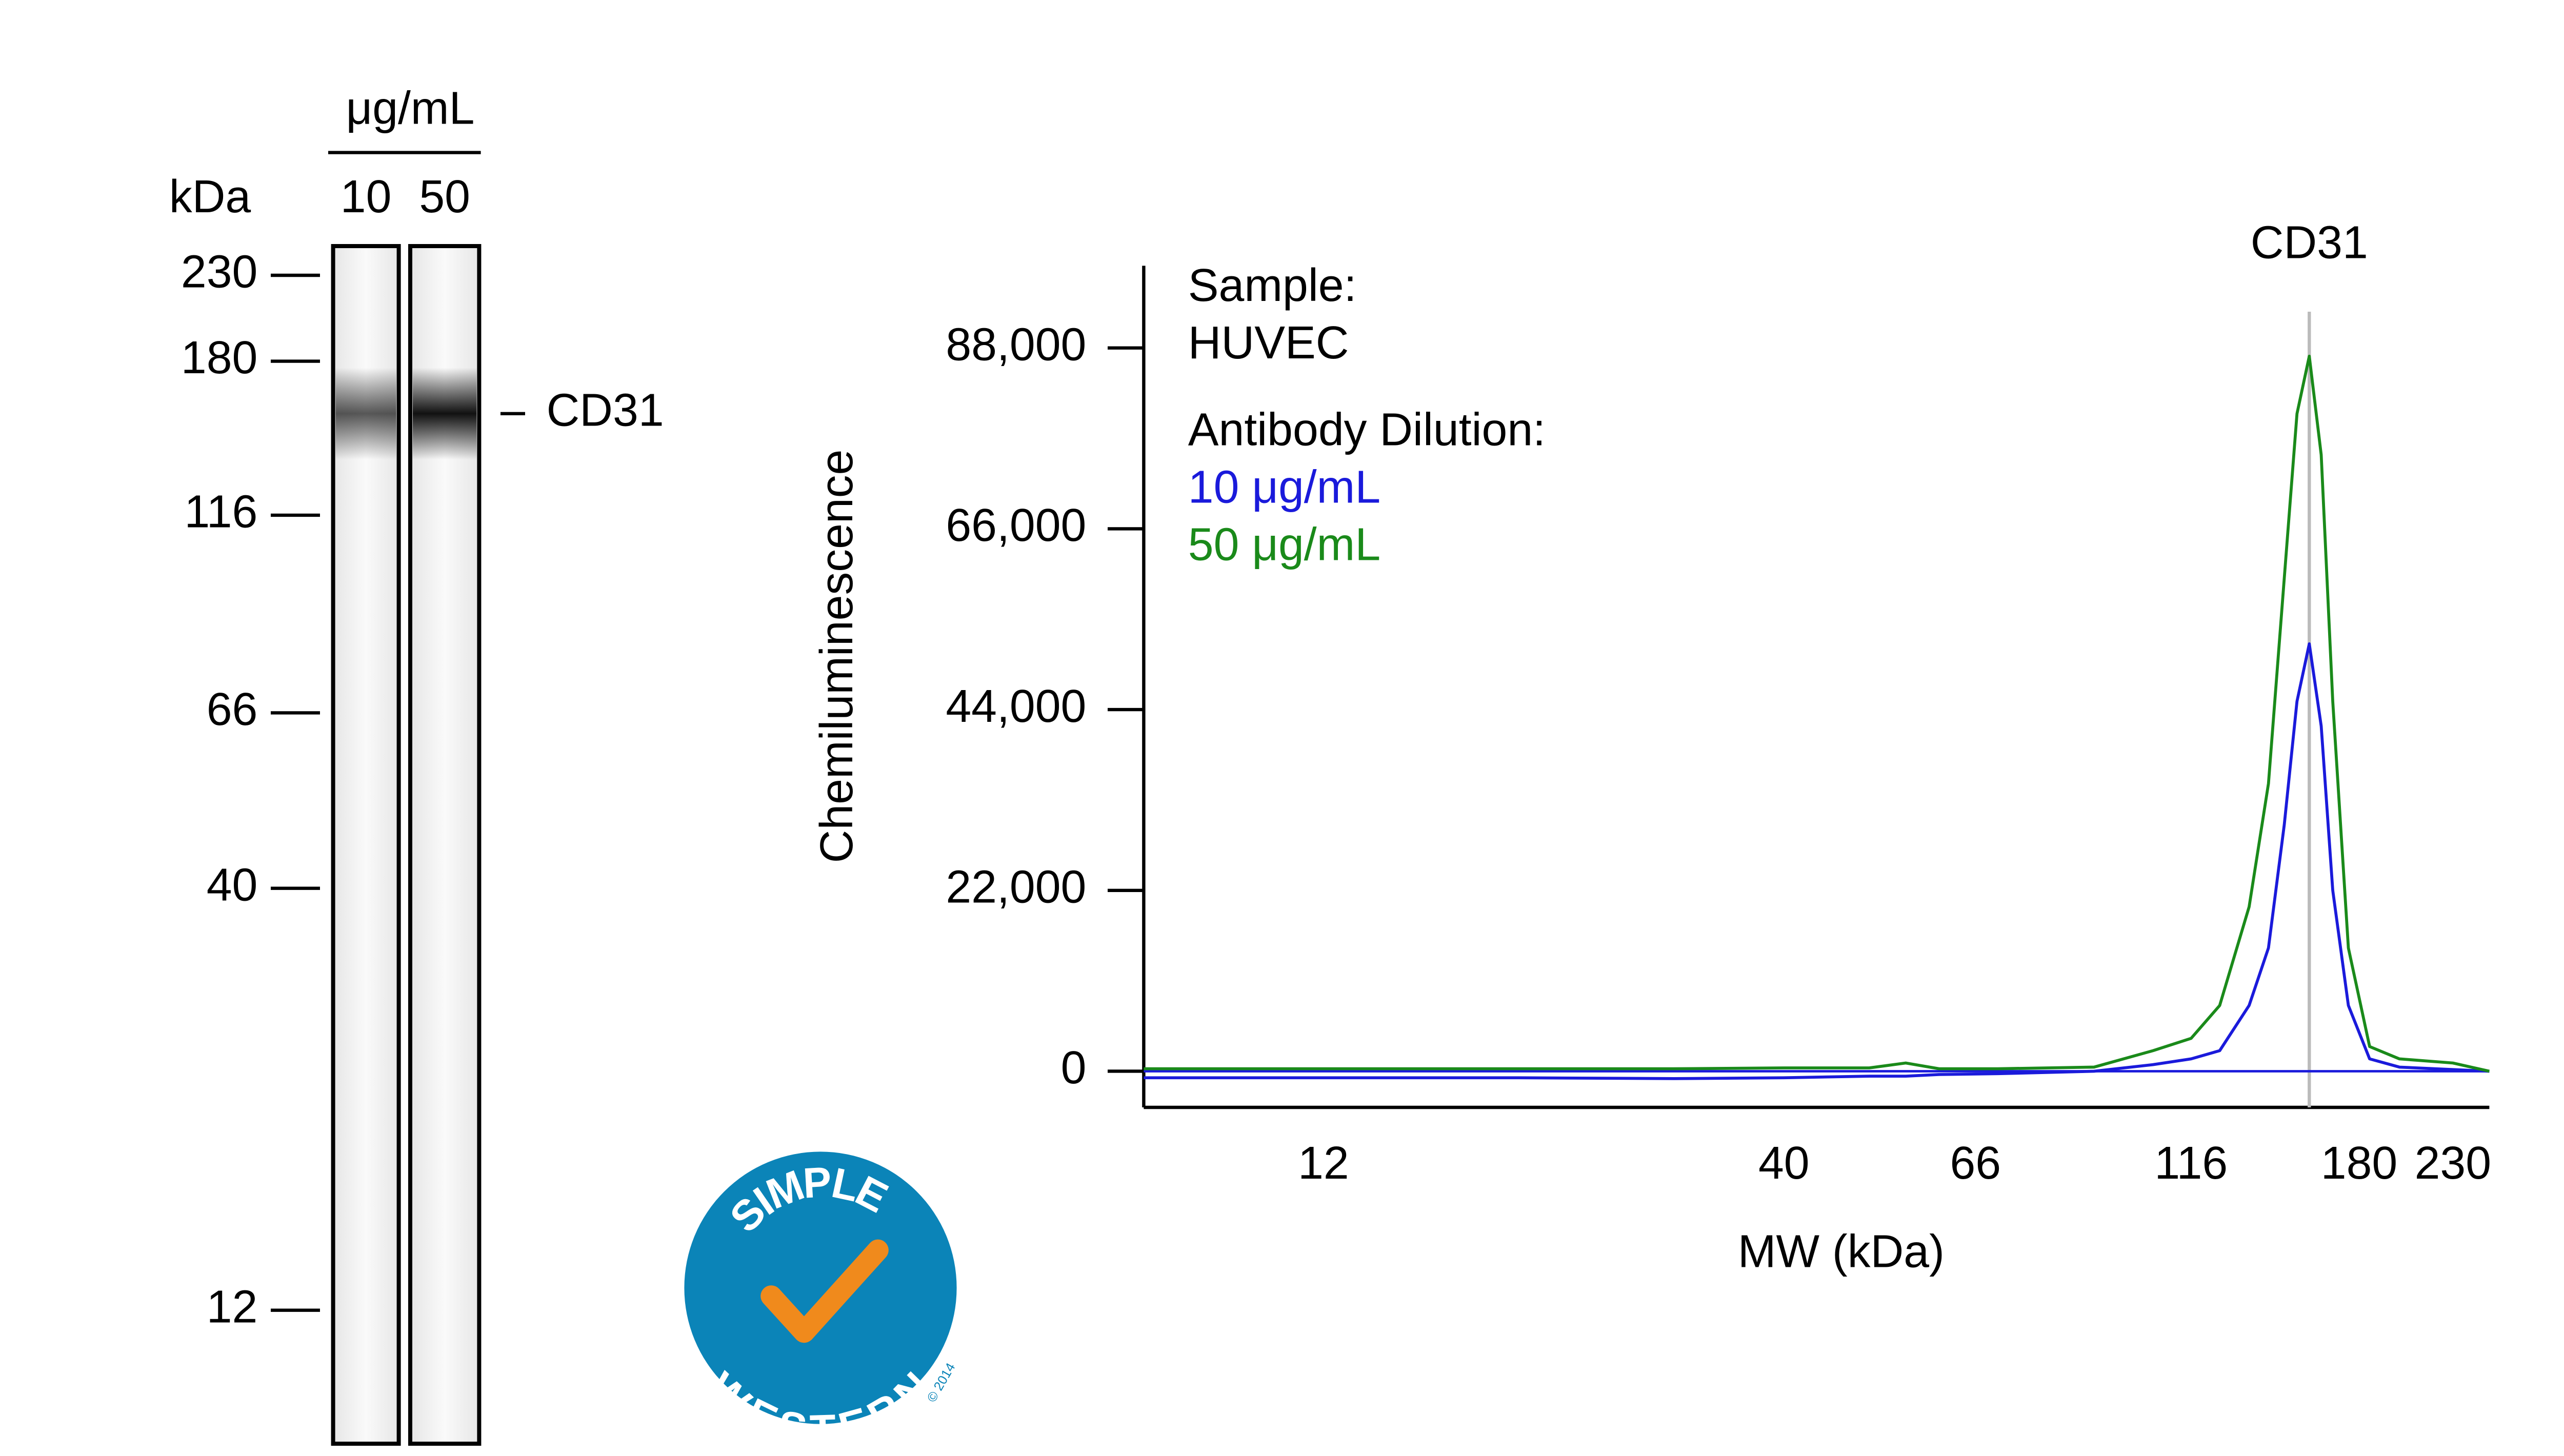 The height and width of the screenshot is (1456, 2564). I want to click on y-tick-label: 0, so click(1074, 1067).